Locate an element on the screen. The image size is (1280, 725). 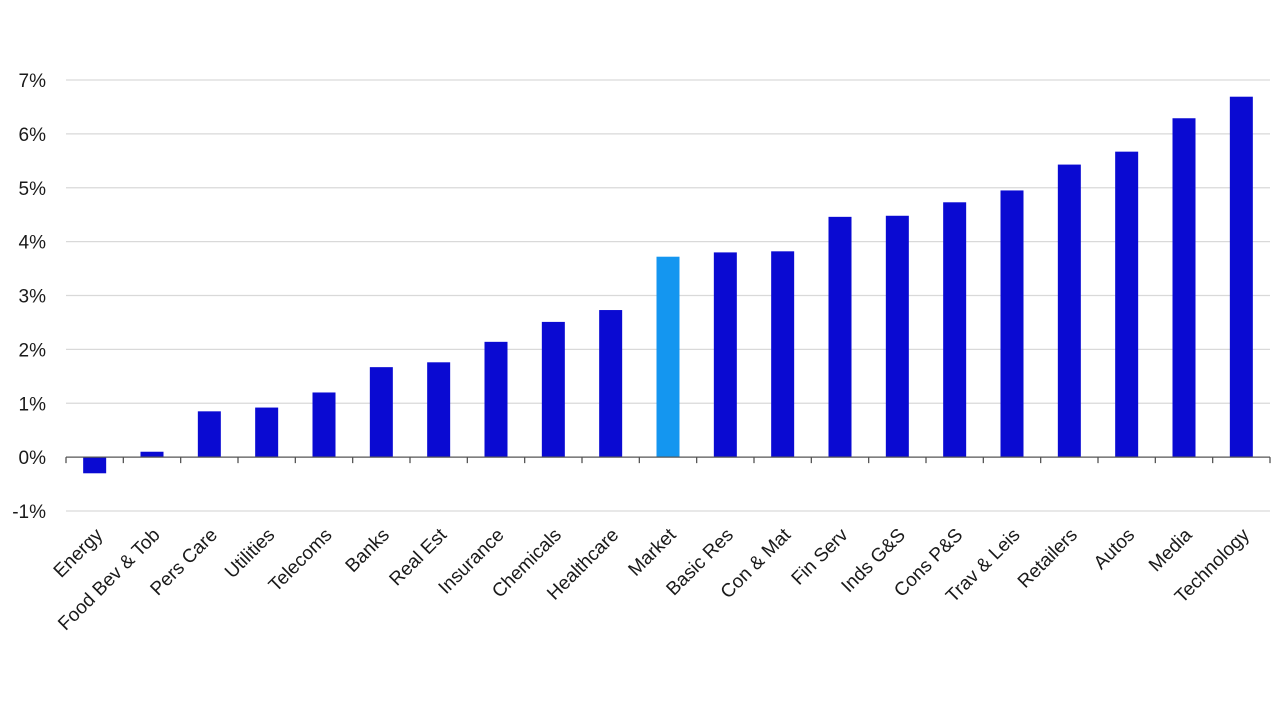
bar-market is located at coordinates (668, 357).